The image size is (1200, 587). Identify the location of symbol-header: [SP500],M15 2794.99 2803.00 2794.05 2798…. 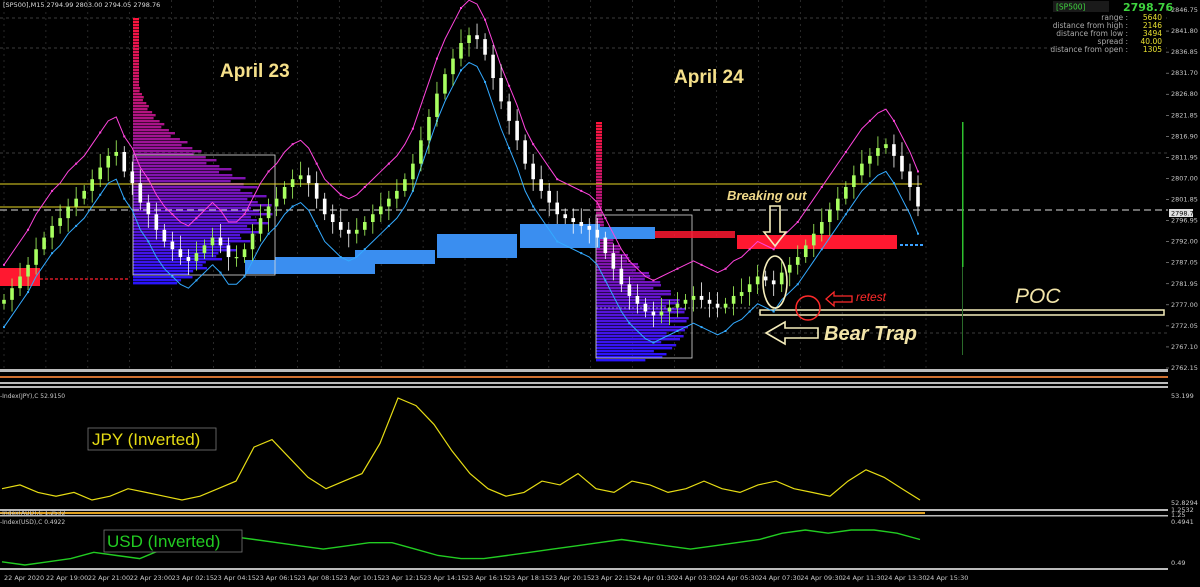
(81, 5).